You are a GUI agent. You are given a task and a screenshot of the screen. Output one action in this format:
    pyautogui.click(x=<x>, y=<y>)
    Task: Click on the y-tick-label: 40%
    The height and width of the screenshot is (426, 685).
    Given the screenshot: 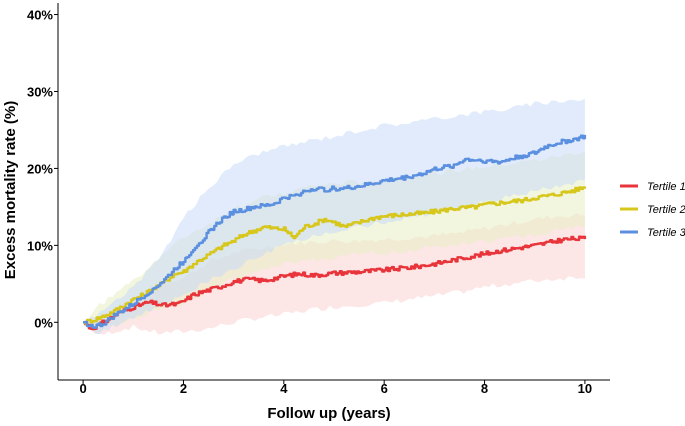 What is the action you would take?
    pyautogui.click(x=40, y=15)
    